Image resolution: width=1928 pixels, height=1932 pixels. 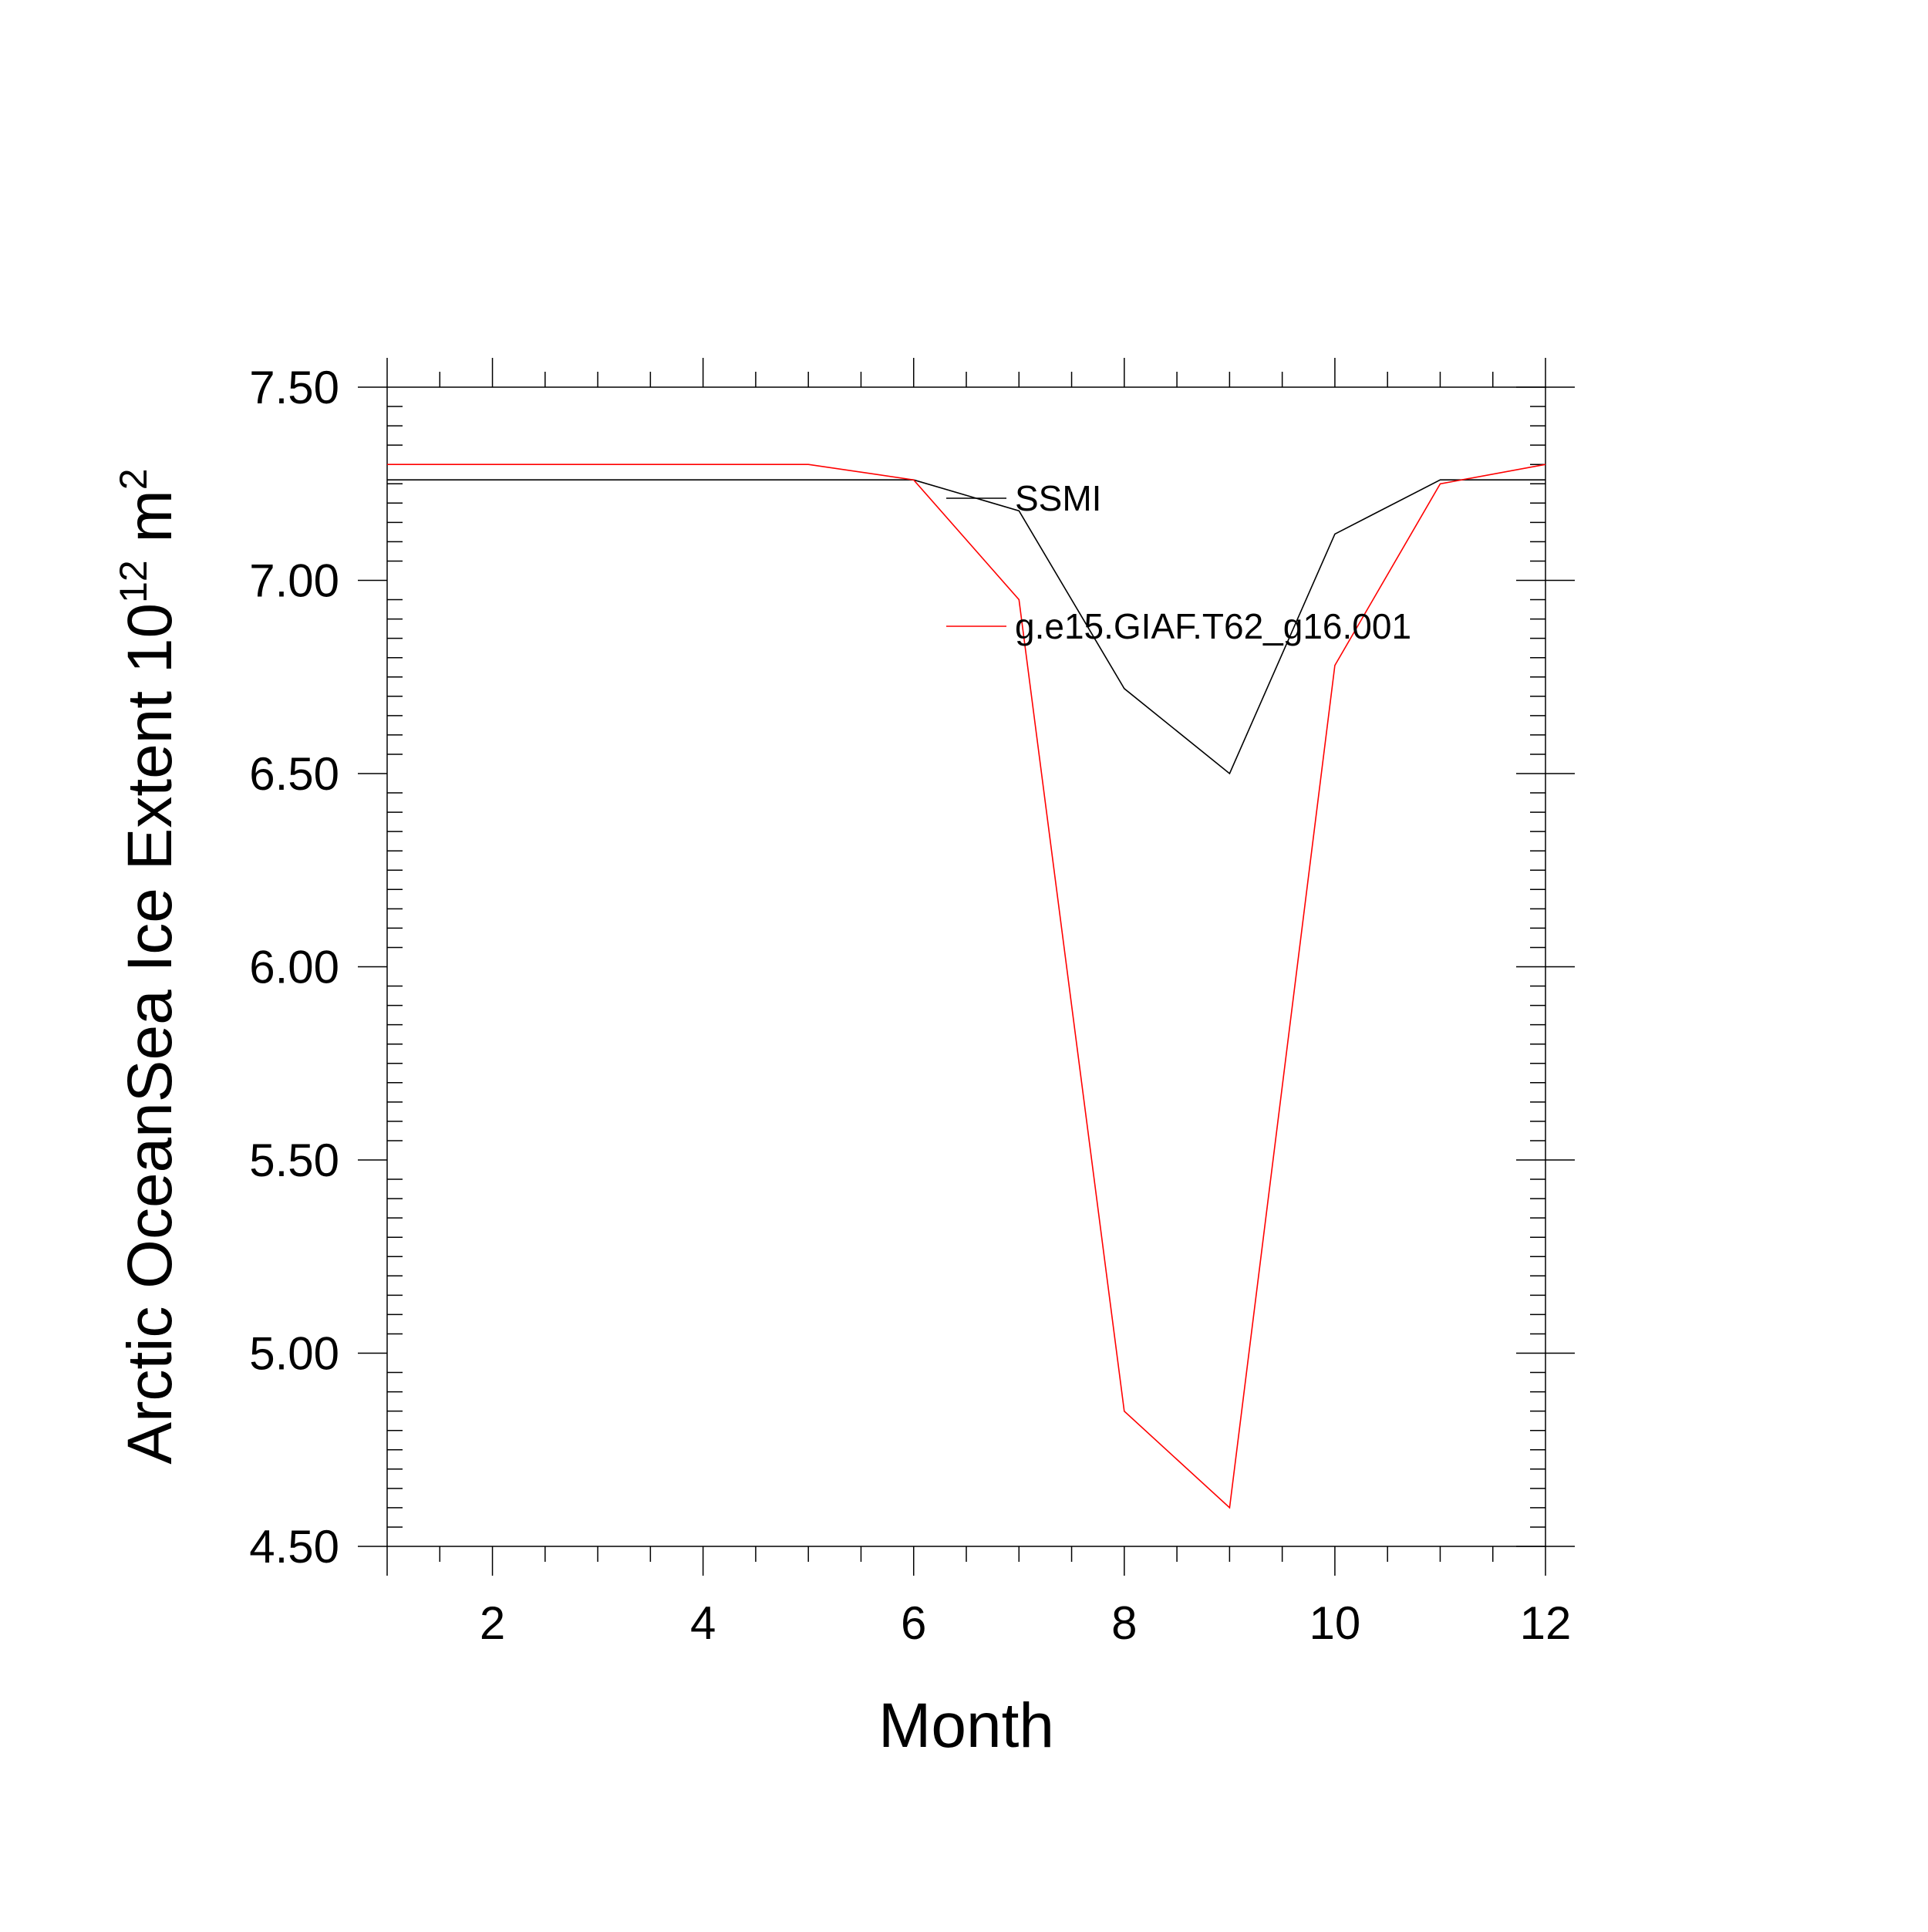 What do you see at coordinates (294, 1354) in the screenshot?
I see `y-tick-label: 5.00` at bounding box center [294, 1354].